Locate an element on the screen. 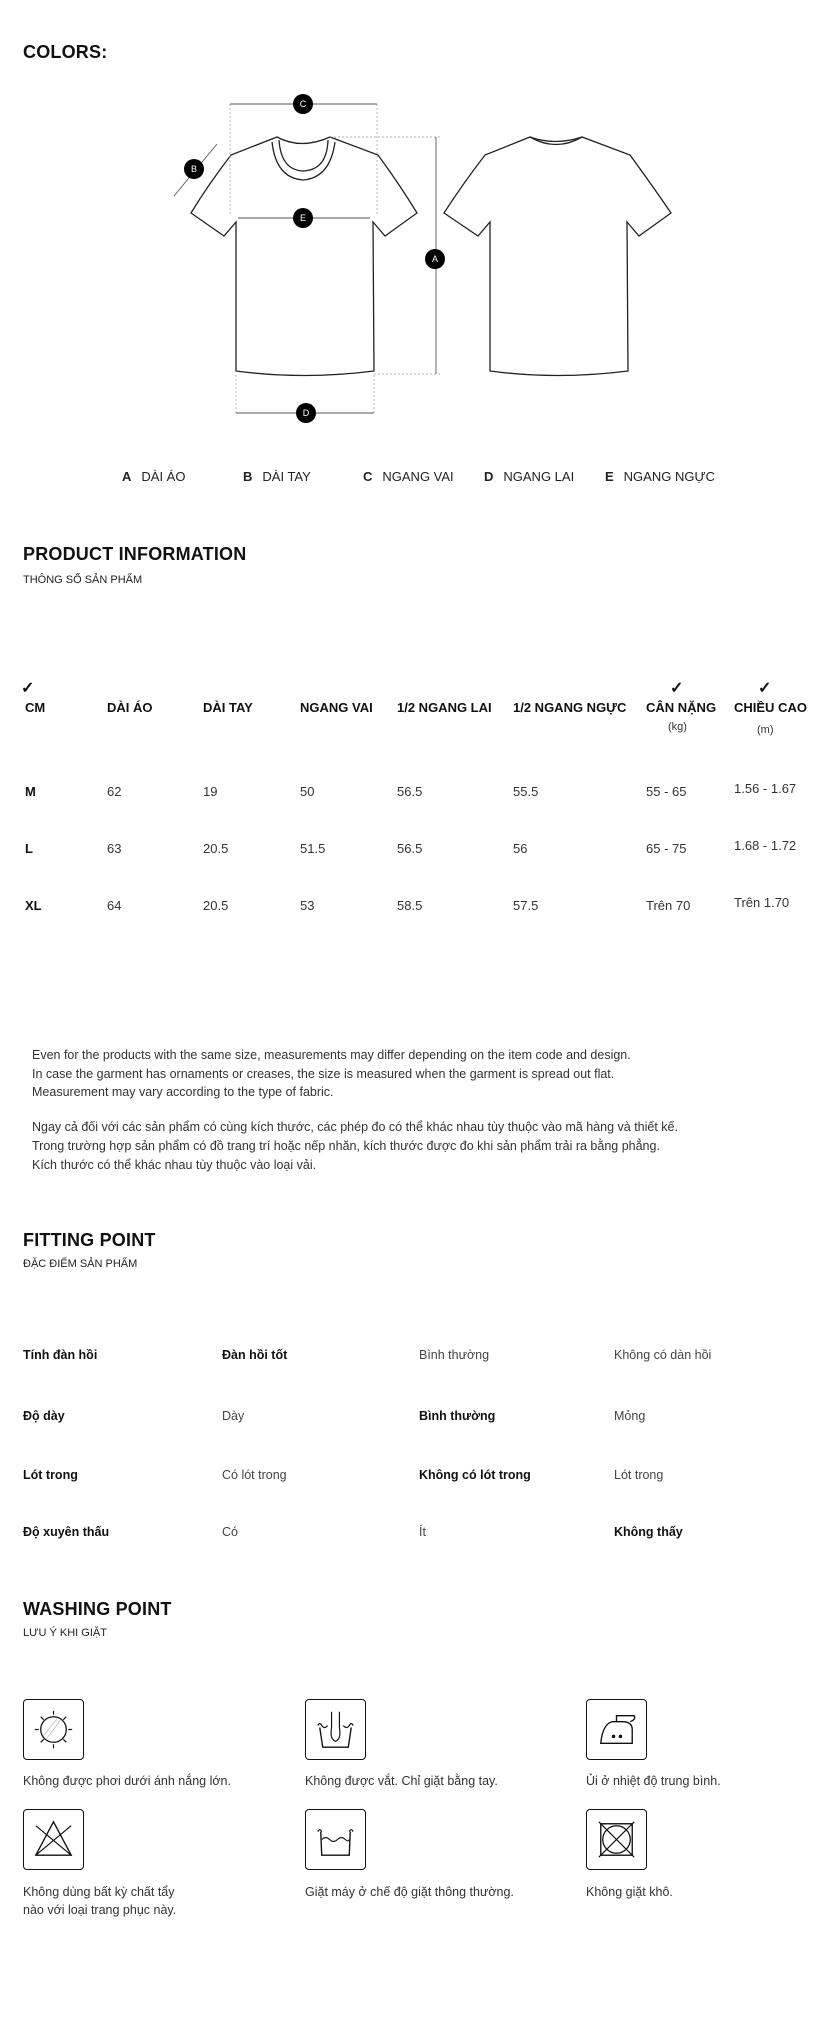 The width and height of the screenshot is (835, 2024). table-cell: Trên 1.70 is located at coordinates (762, 902).